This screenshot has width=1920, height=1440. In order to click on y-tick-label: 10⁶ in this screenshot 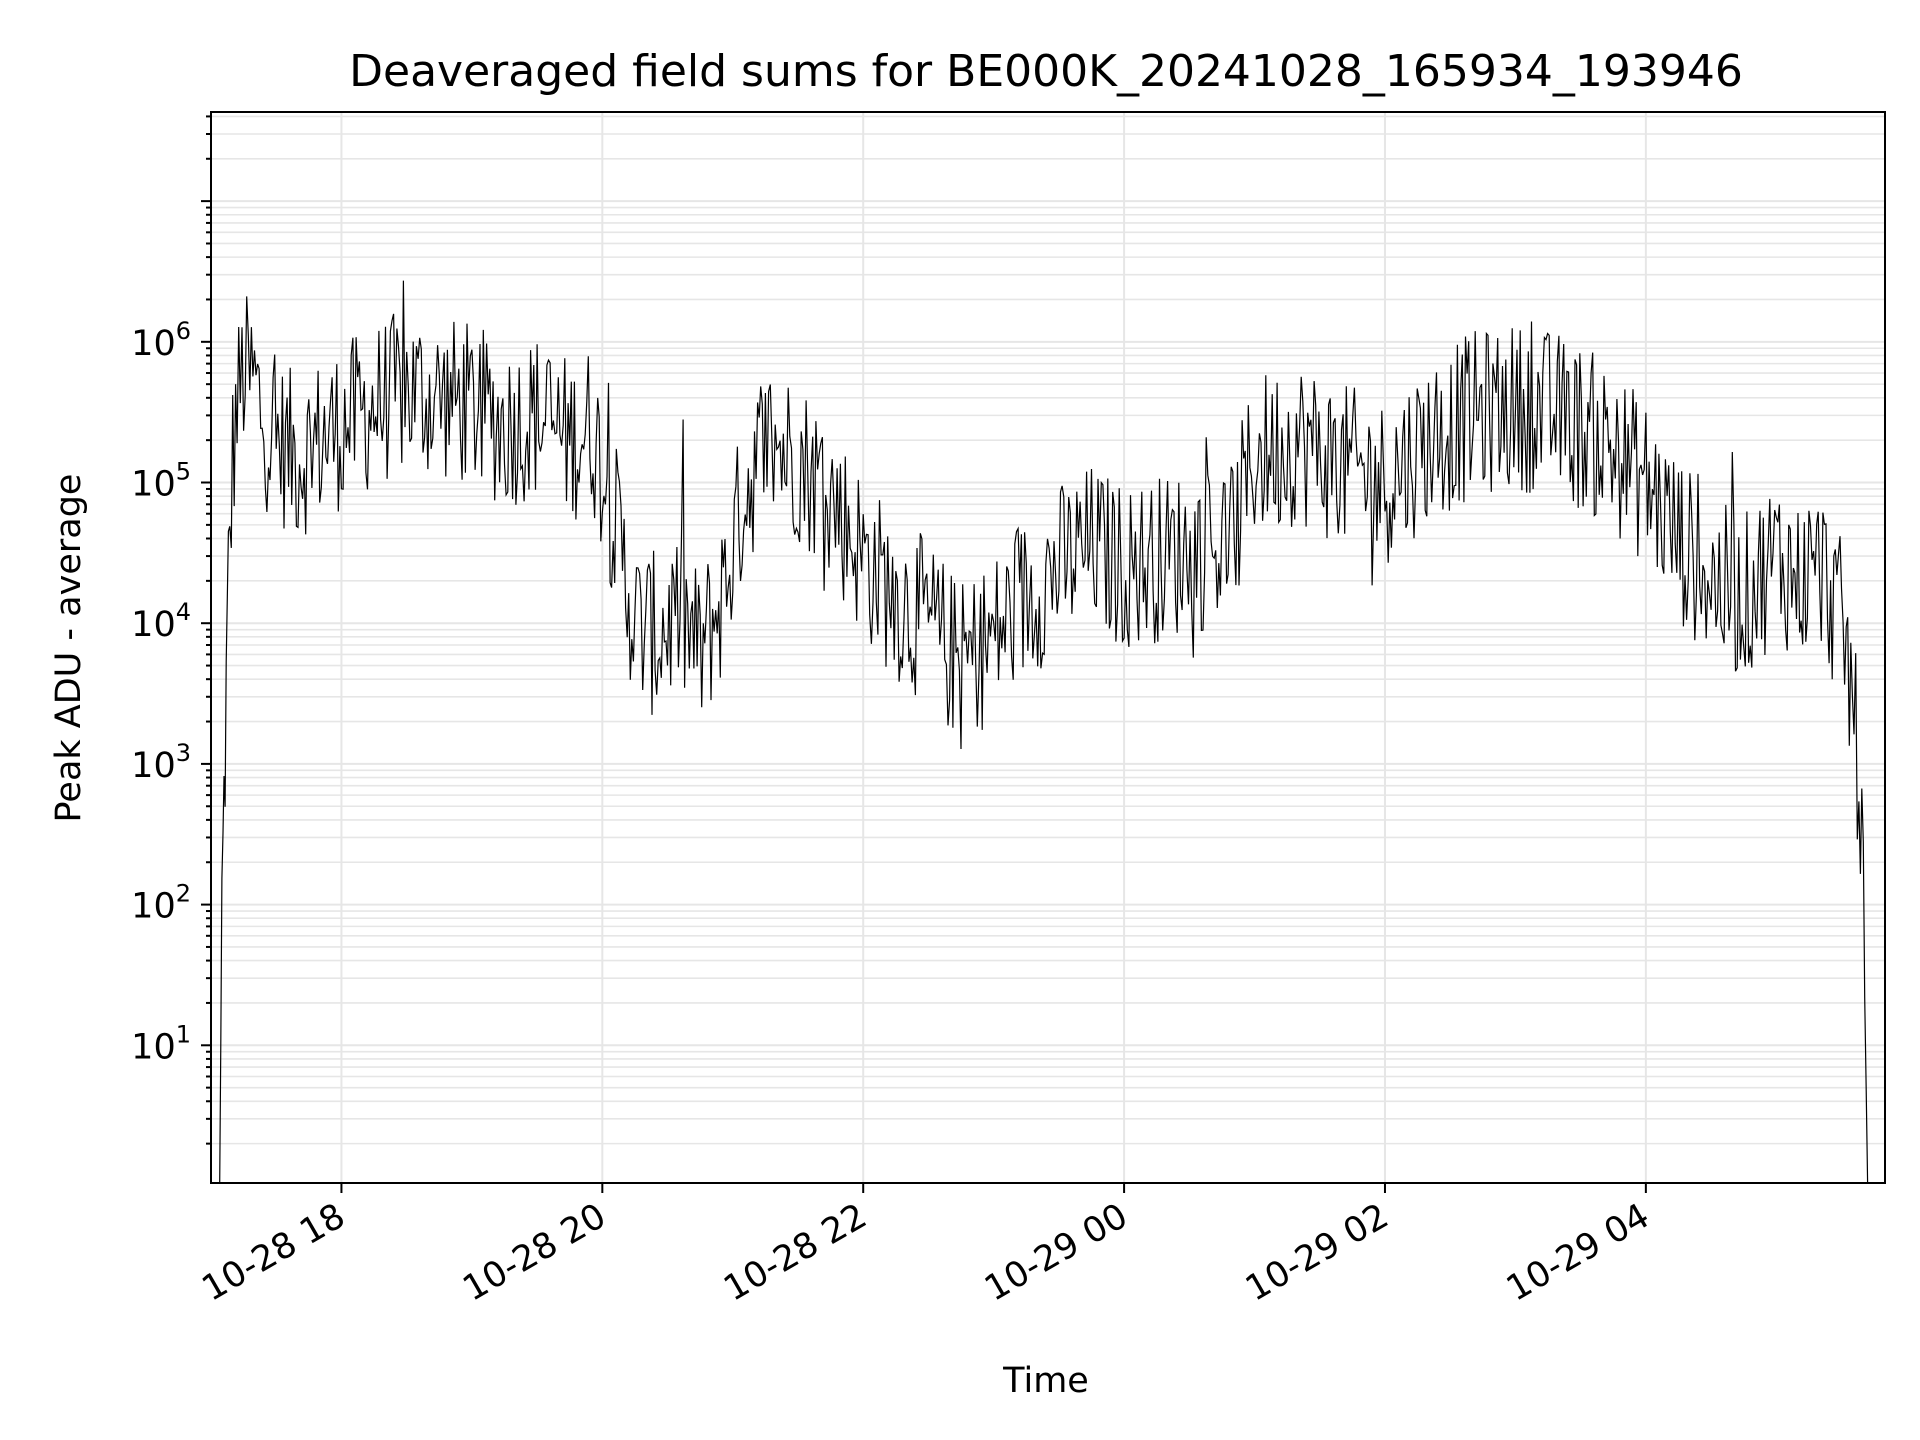, I will do `click(161, 340)`.